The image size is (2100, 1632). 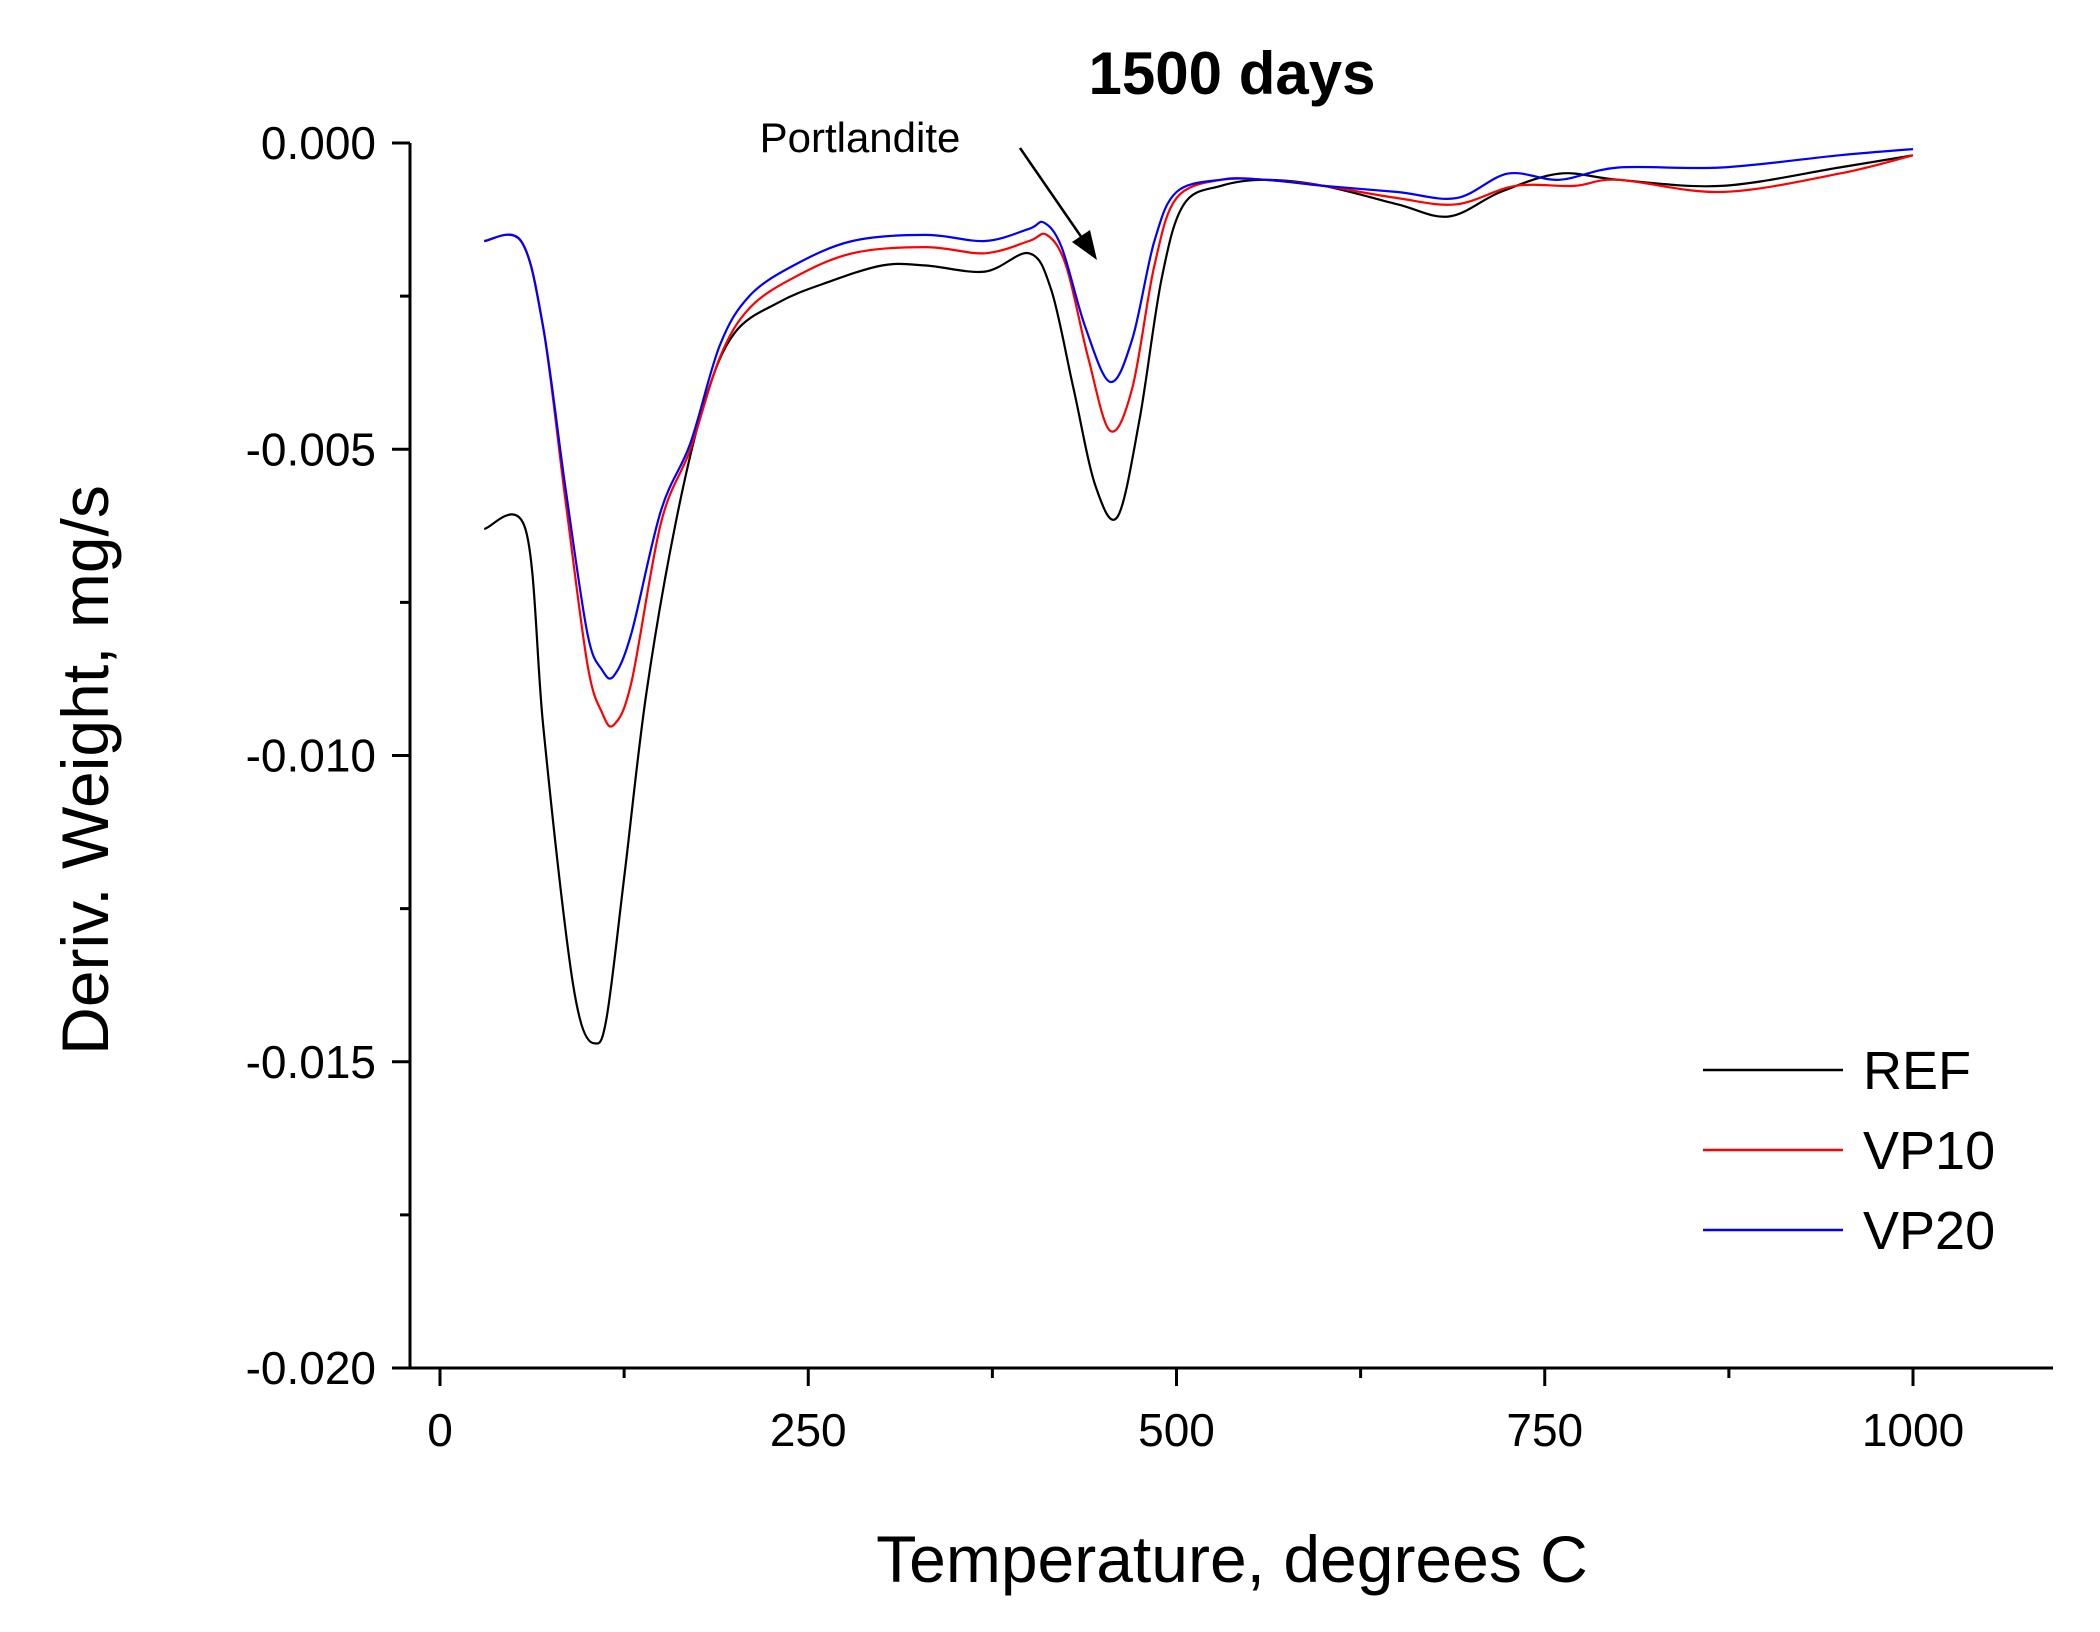 I want to click on legend-label-ref: REF, so click(x=1917, y=1071).